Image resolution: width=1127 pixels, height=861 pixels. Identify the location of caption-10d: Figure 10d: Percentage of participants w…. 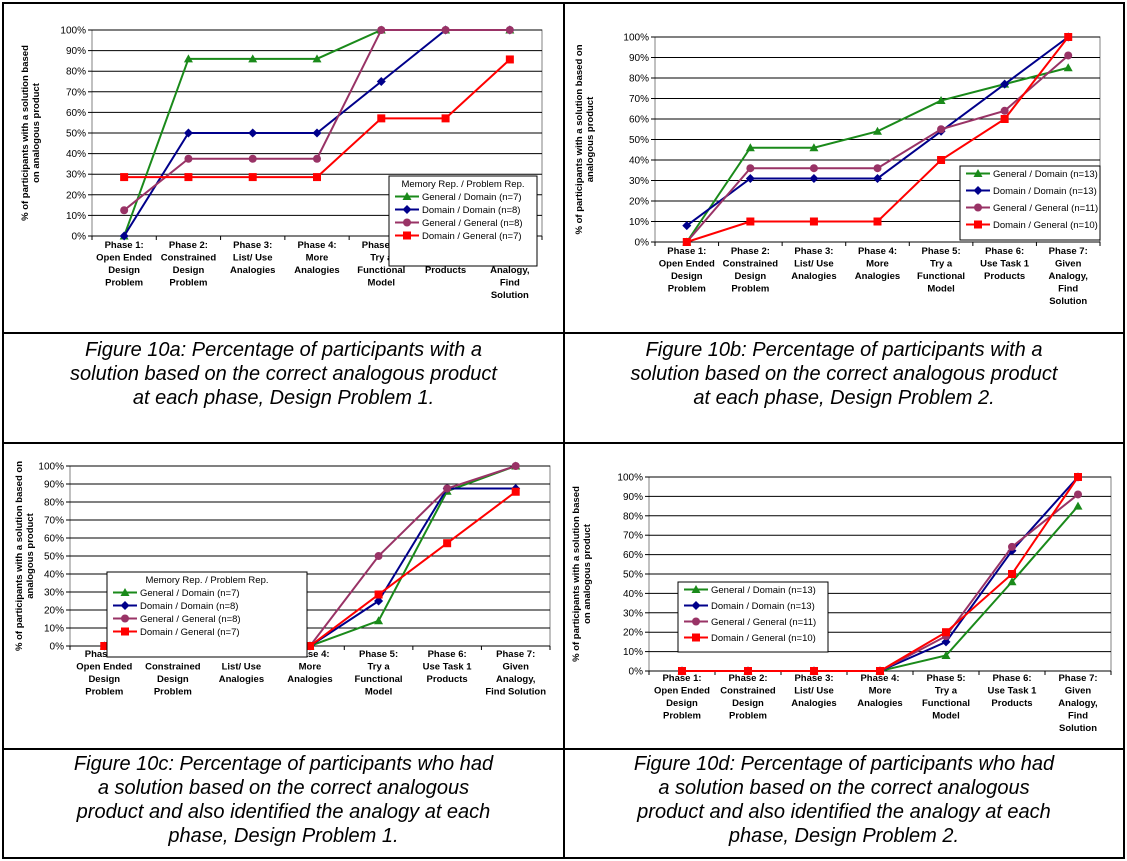
(844, 800).